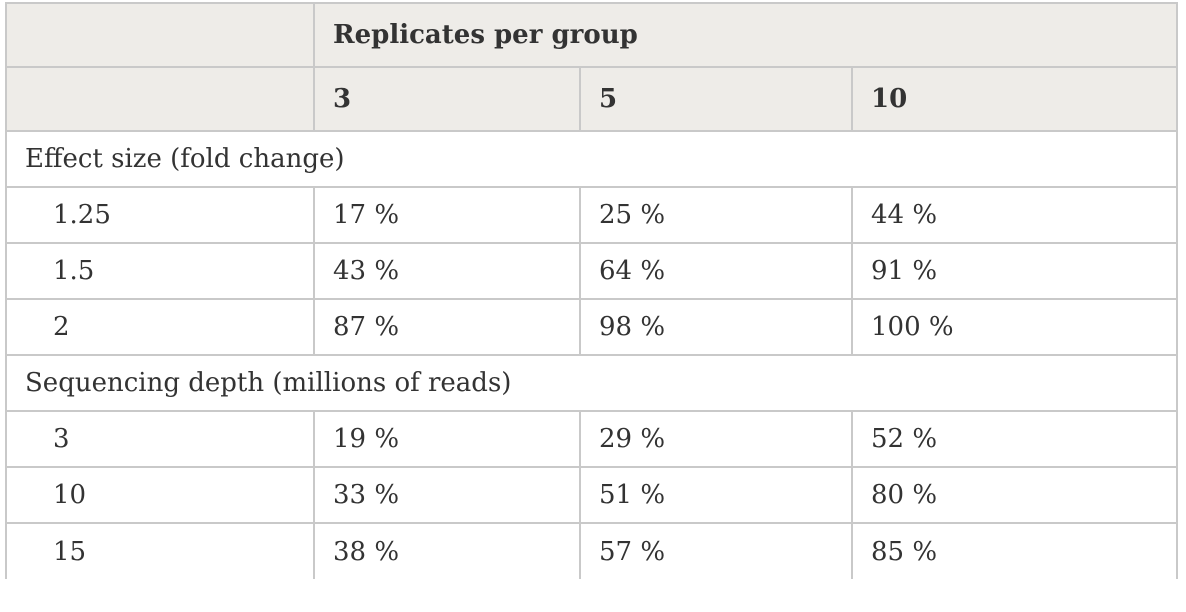 The height and width of the screenshot is (612, 1186). What do you see at coordinates (1014, 271) in the screenshot?
I see `table-cell: 91 %` at bounding box center [1014, 271].